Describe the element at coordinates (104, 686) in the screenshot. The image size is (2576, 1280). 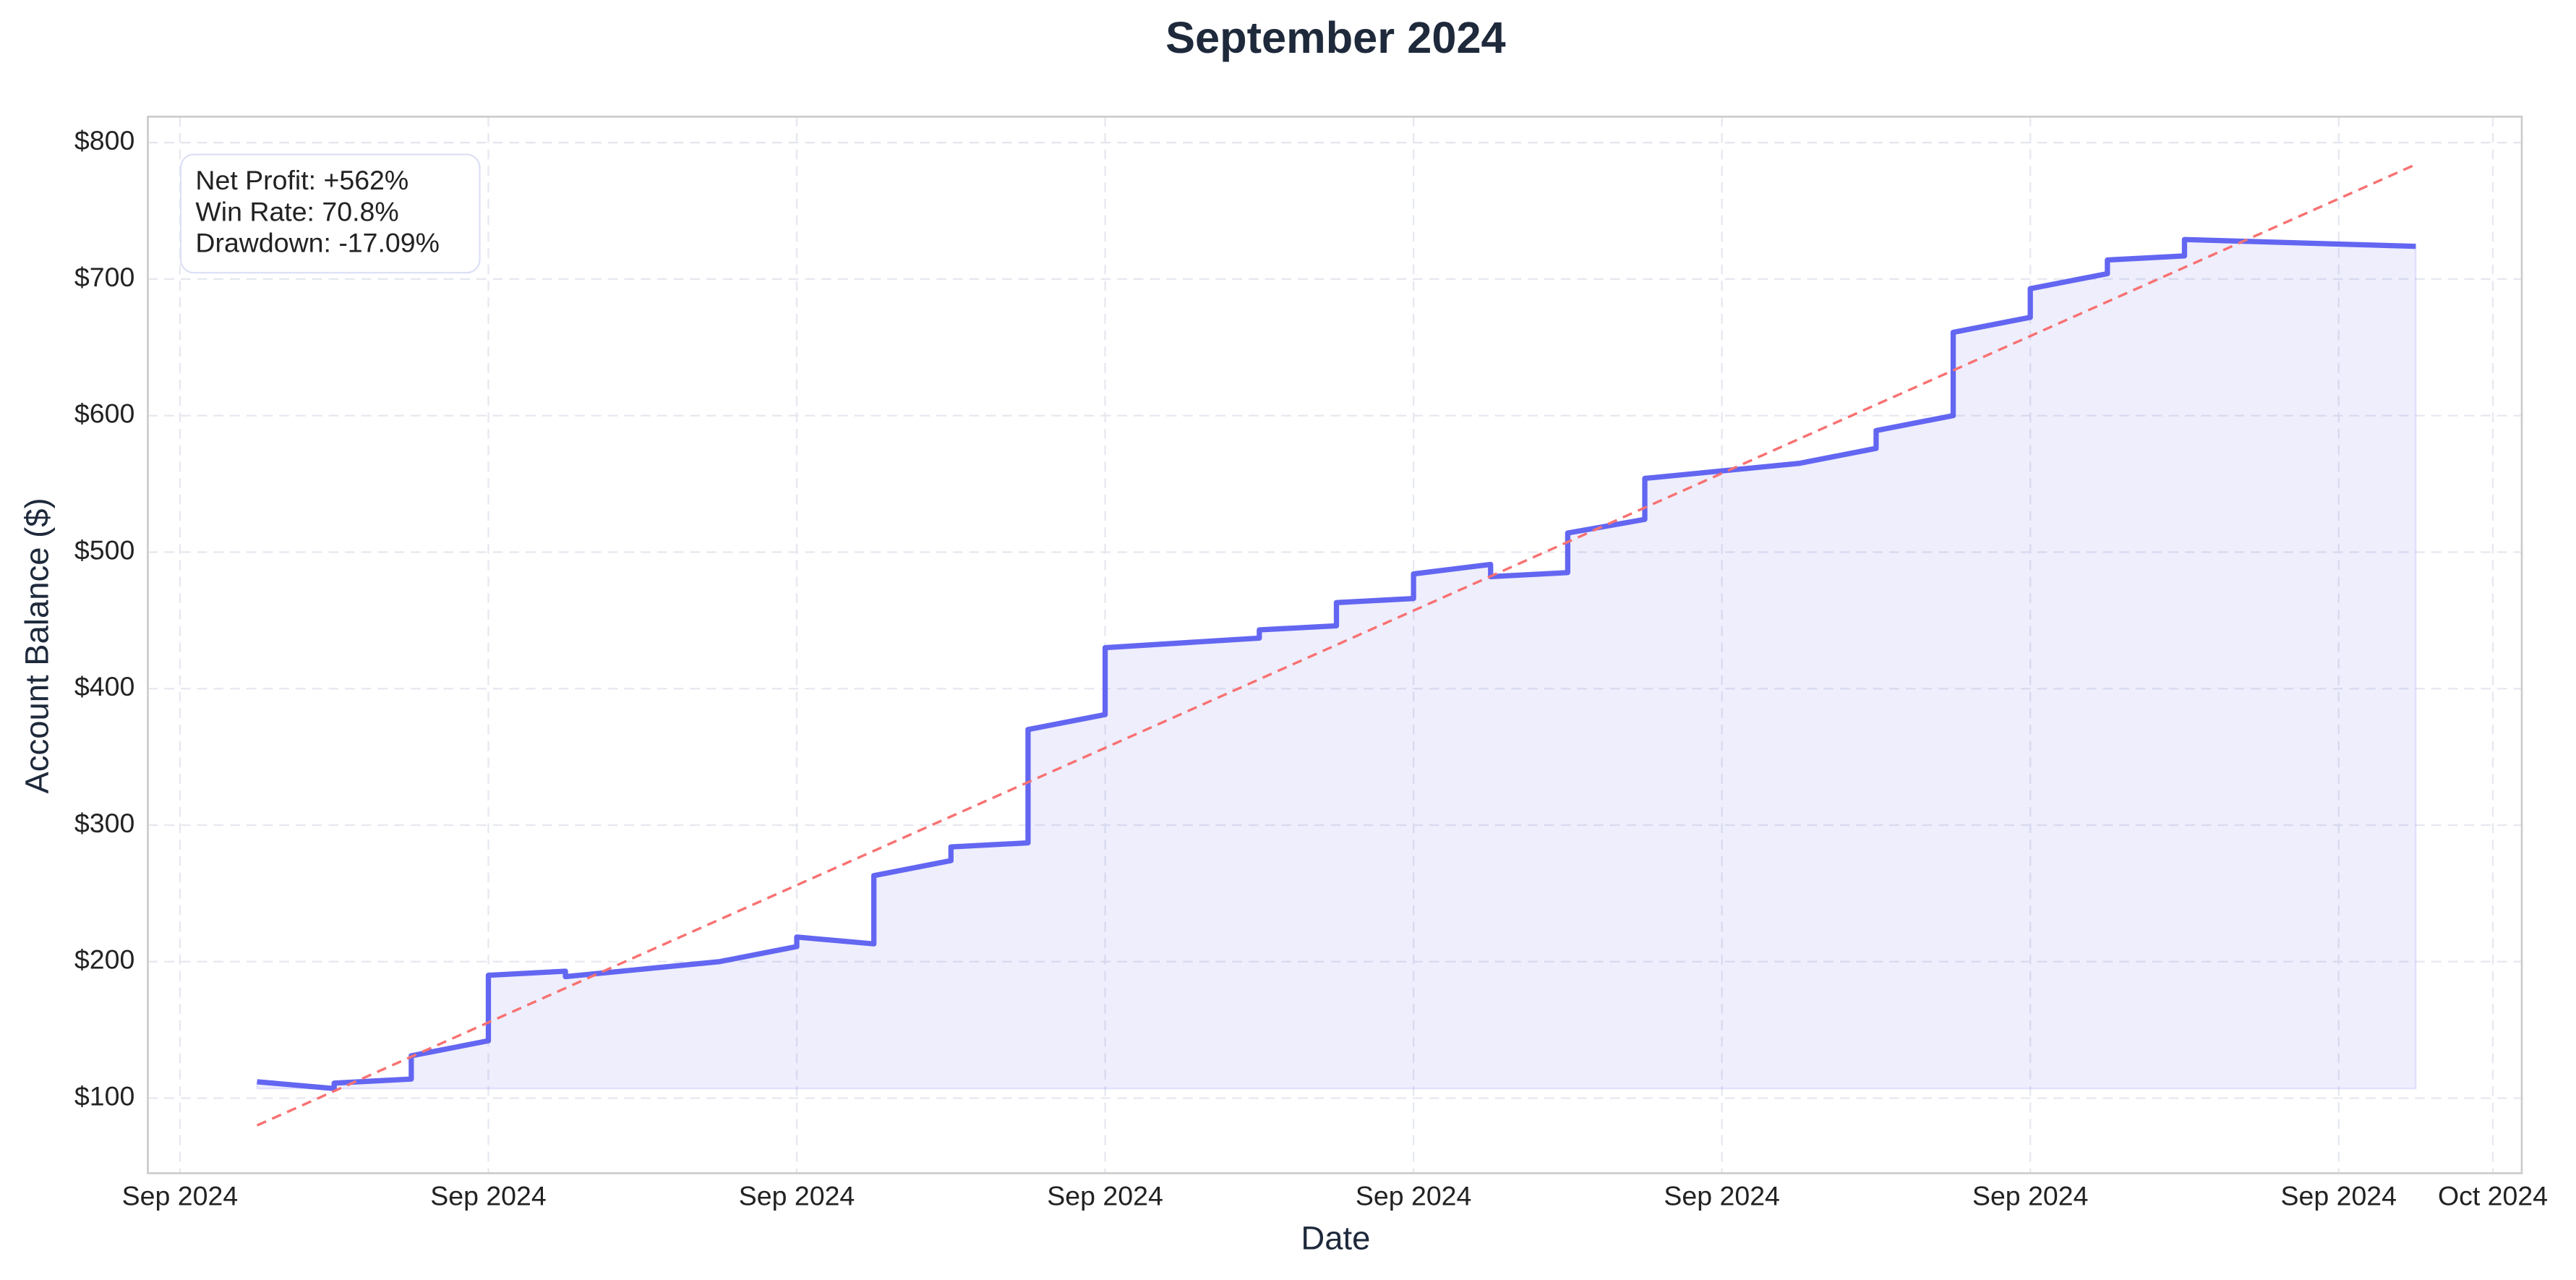
I see `y-tick-label: $400` at that location.